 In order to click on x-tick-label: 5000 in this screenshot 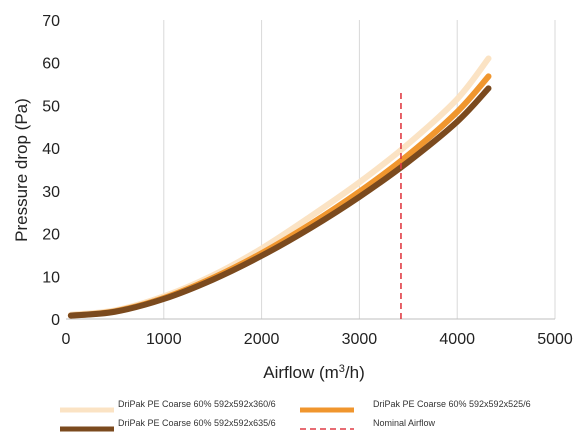, I will do `click(555, 339)`.